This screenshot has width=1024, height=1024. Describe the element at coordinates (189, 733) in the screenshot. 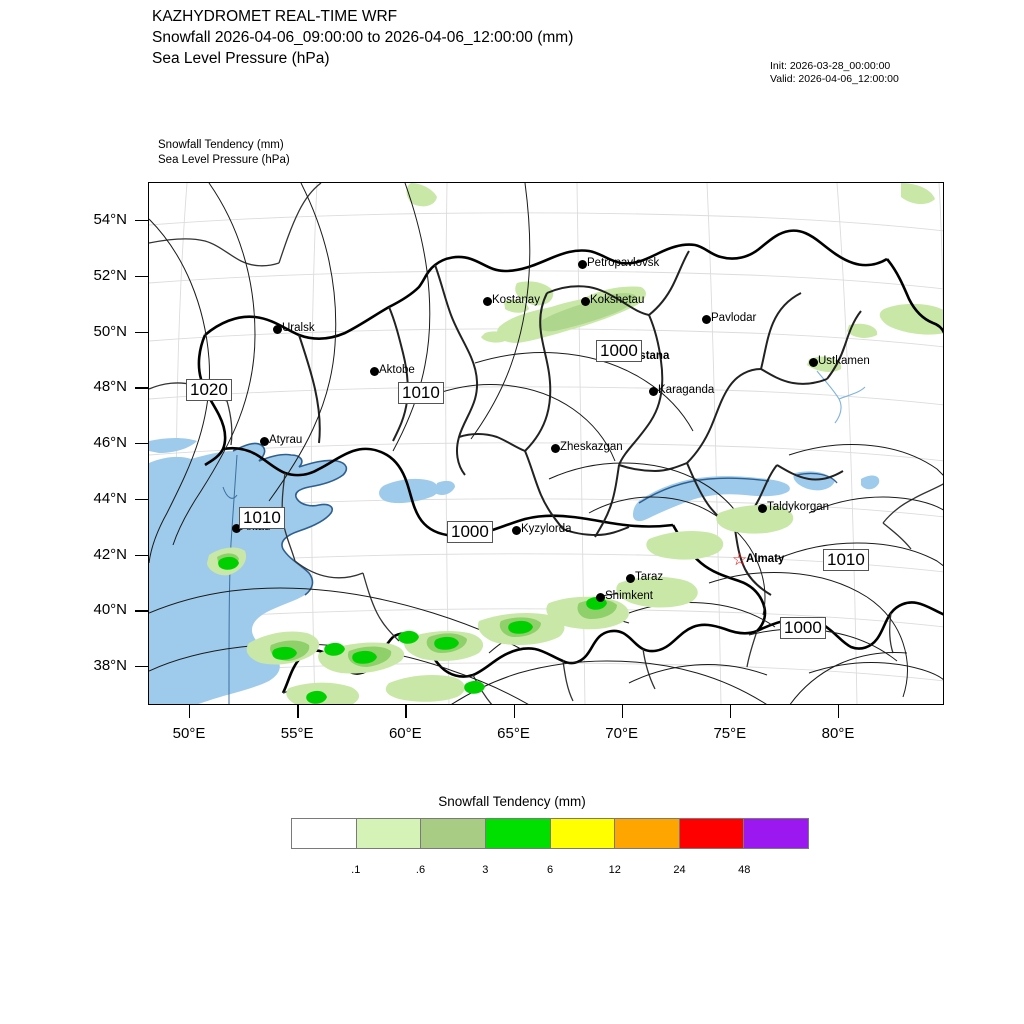

I see `lon-tick-label: 50°E` at that location.